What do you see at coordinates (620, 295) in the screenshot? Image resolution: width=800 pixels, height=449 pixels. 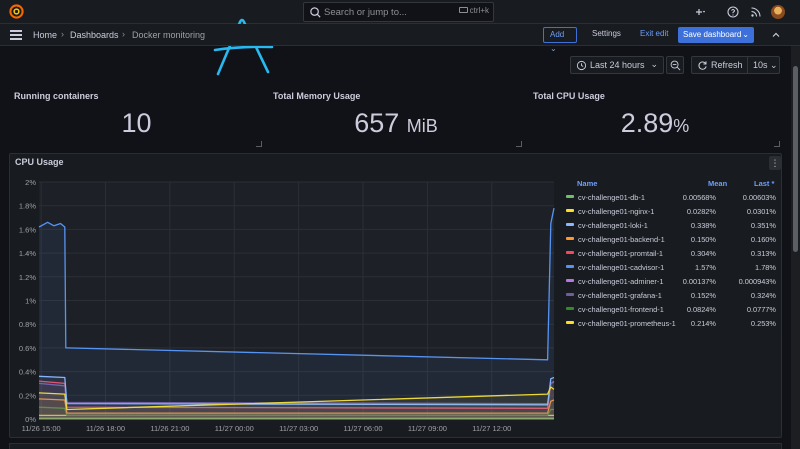 I see `legend-series-name: cv-challenge01-grafana-1` at bounding box center [620, 295].